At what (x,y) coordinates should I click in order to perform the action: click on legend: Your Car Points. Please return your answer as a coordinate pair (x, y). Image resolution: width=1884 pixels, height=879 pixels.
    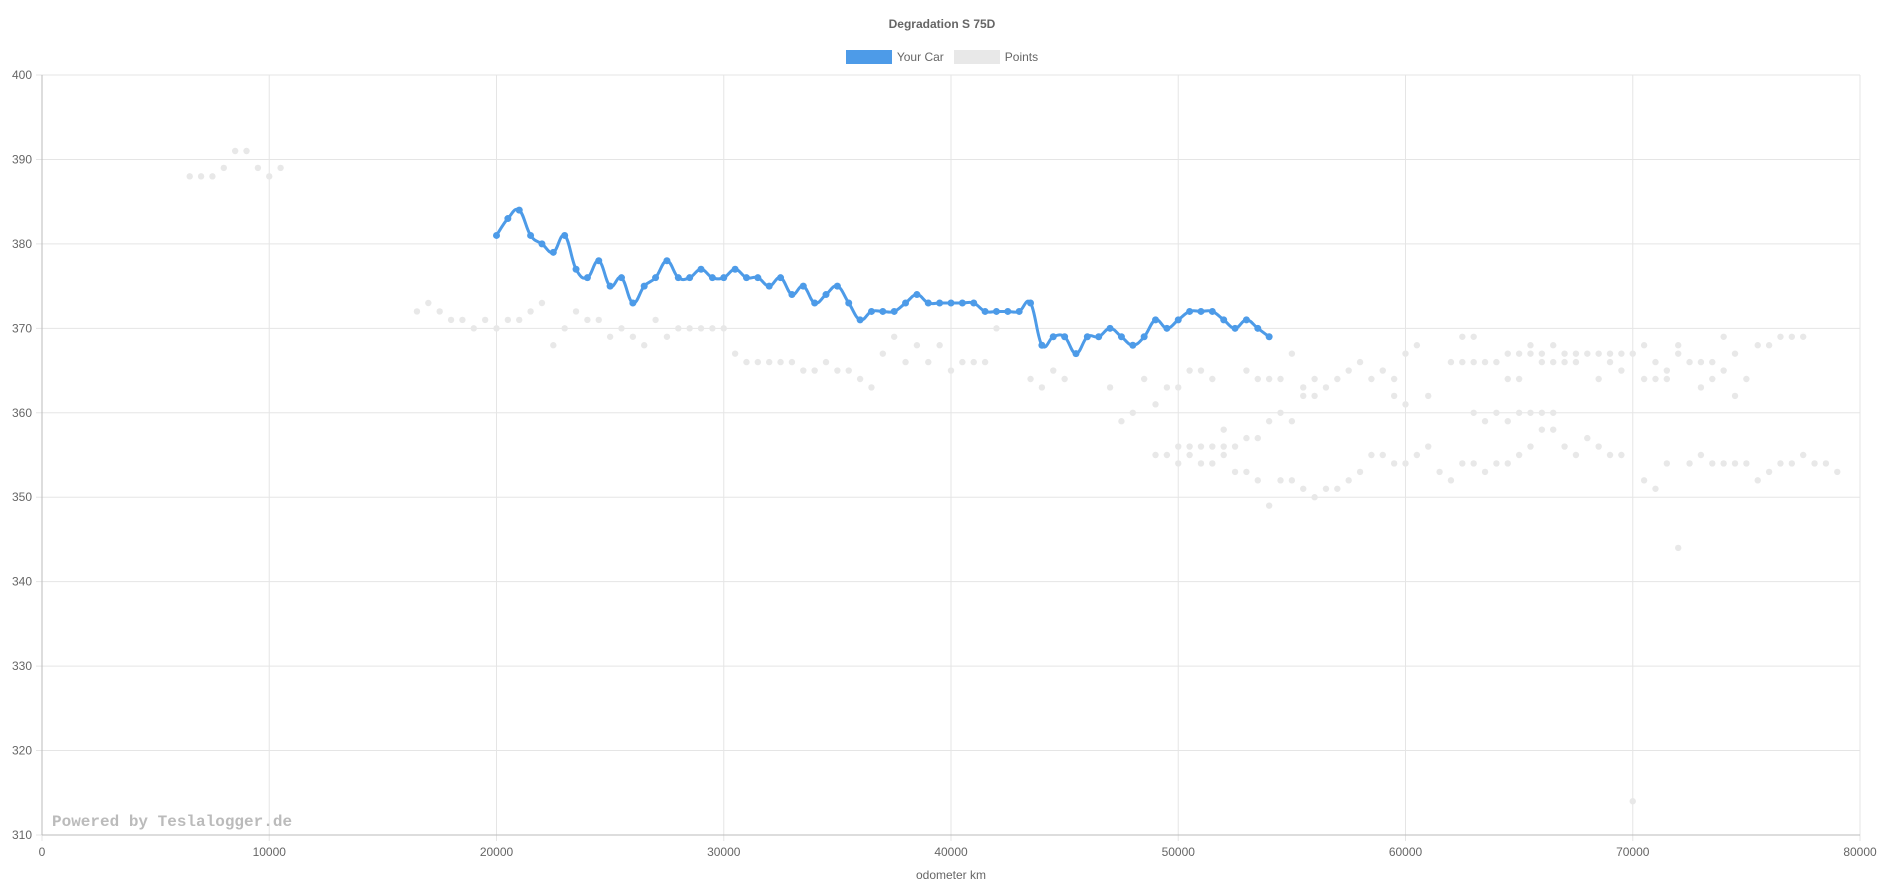
    Looking at the image, I should click on (942, 57).